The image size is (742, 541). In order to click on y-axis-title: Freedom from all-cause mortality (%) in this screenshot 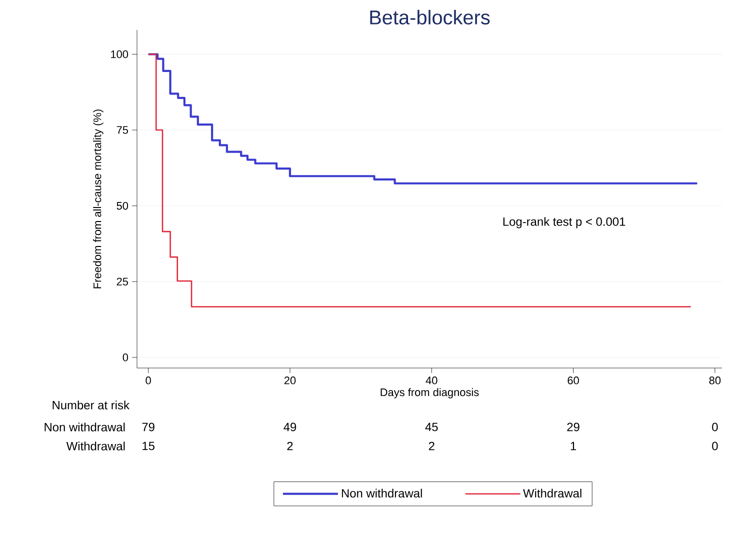, I will do `click(98, 199)`.